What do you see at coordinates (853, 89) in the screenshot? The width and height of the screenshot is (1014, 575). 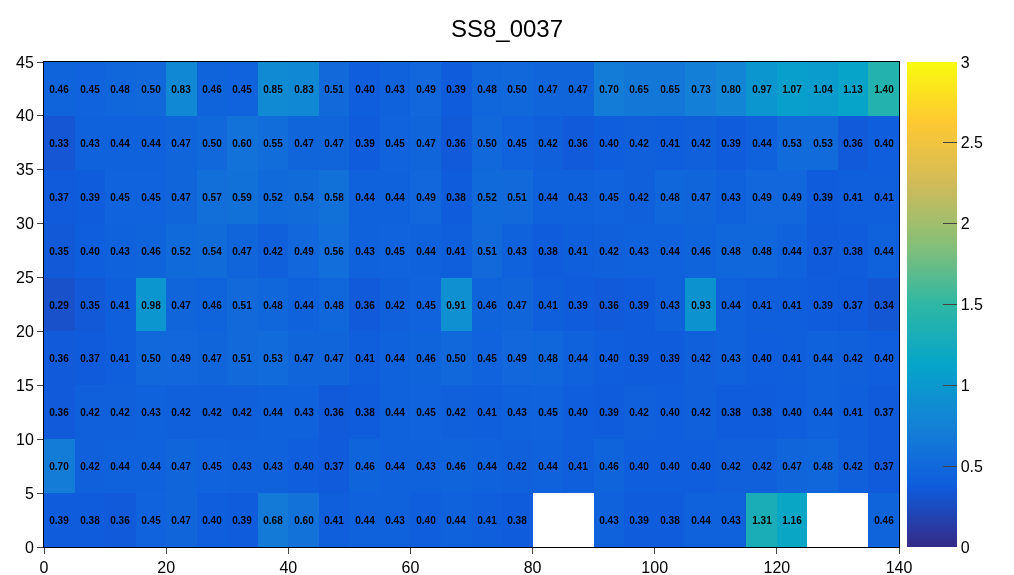 I see `data-label: 1.13` at bounding box center [853, 89].